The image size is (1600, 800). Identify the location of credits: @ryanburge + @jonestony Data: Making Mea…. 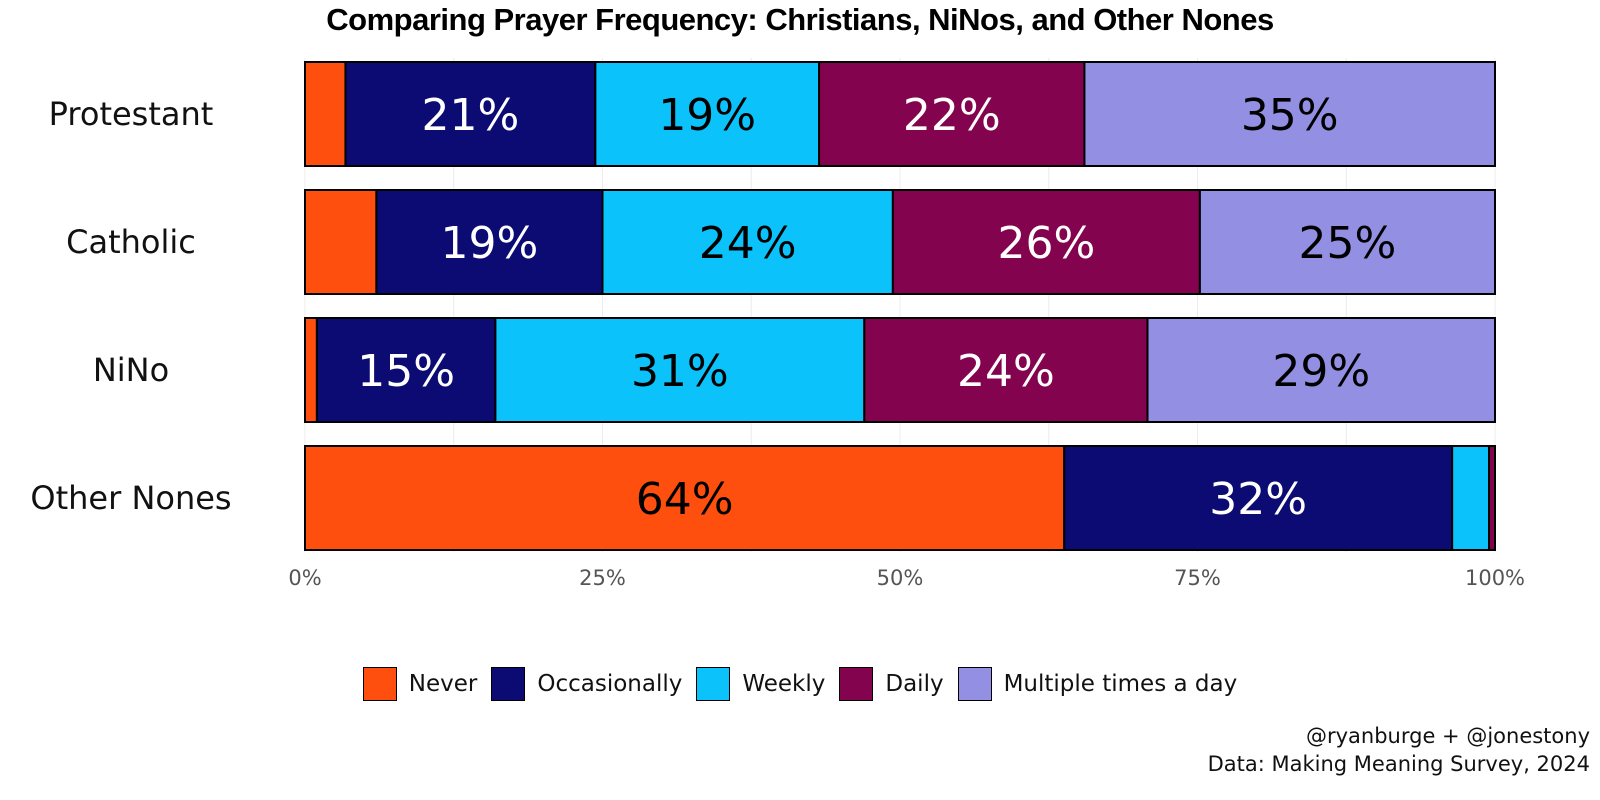
(1399, 750).